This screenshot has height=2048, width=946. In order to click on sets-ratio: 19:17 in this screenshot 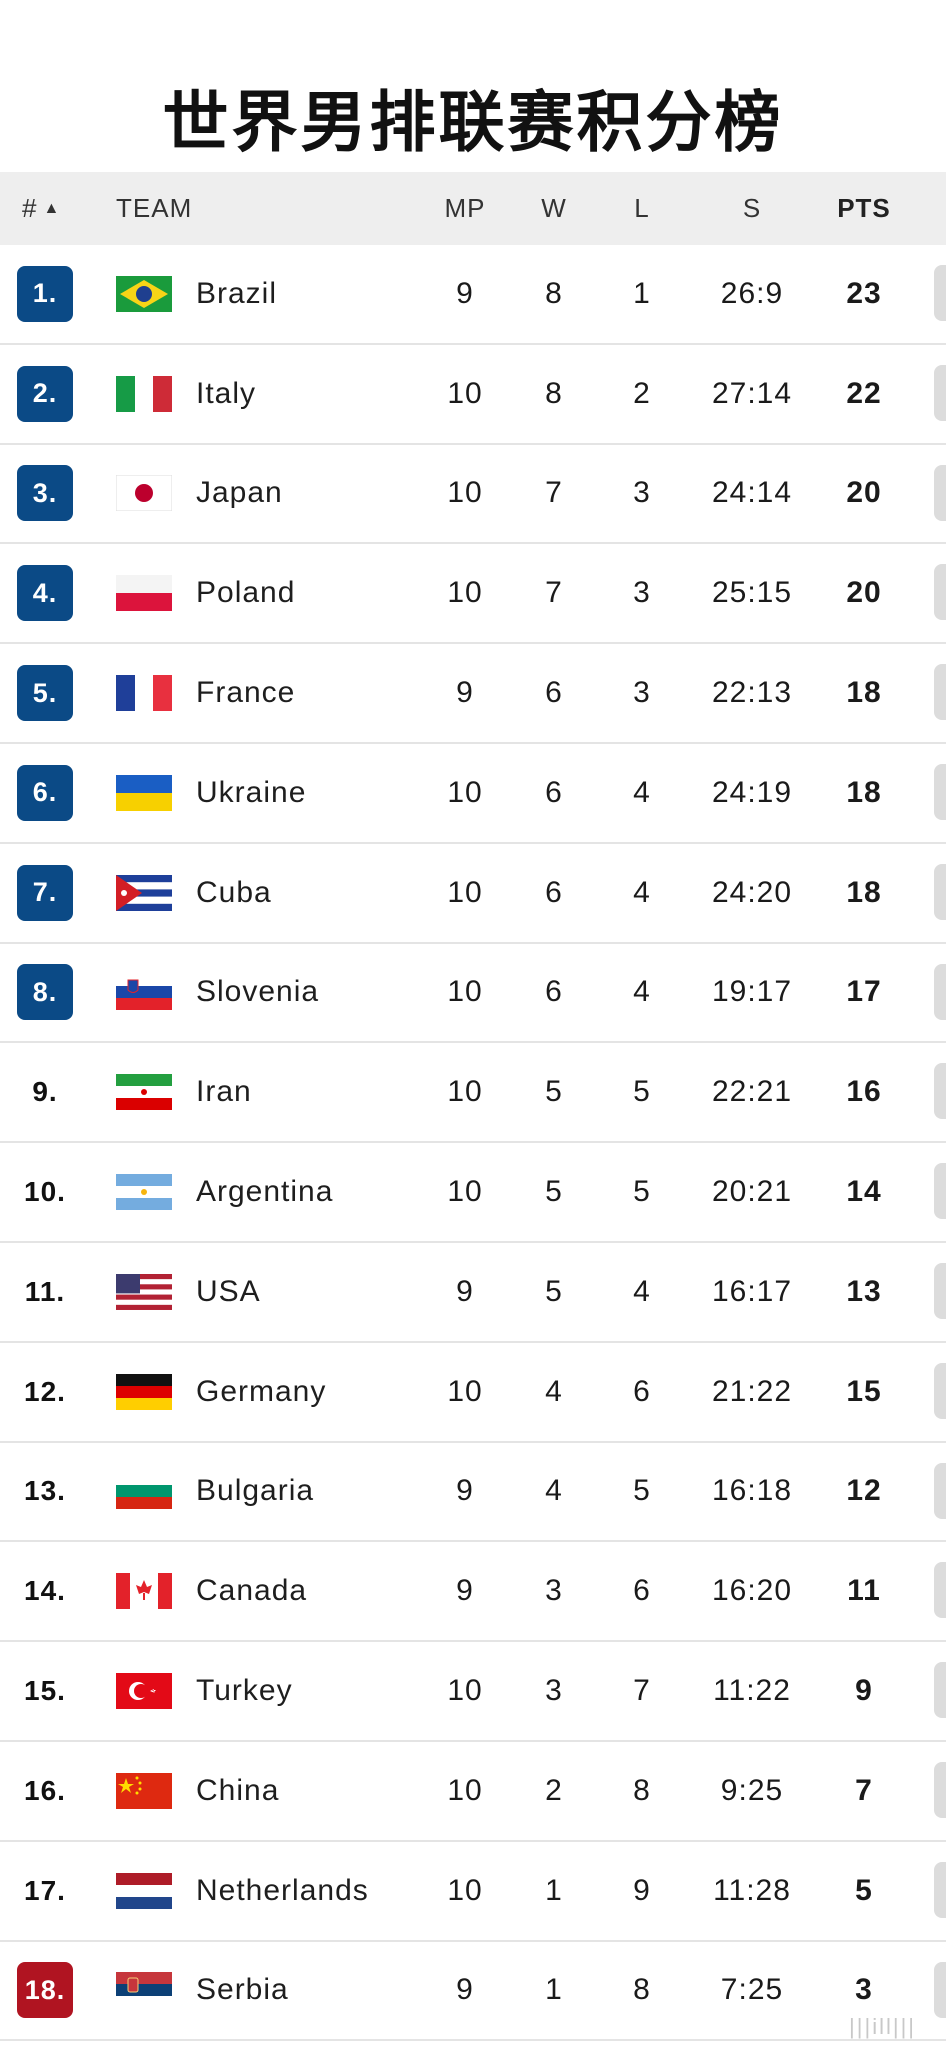, I will do `click(752, 992)`.